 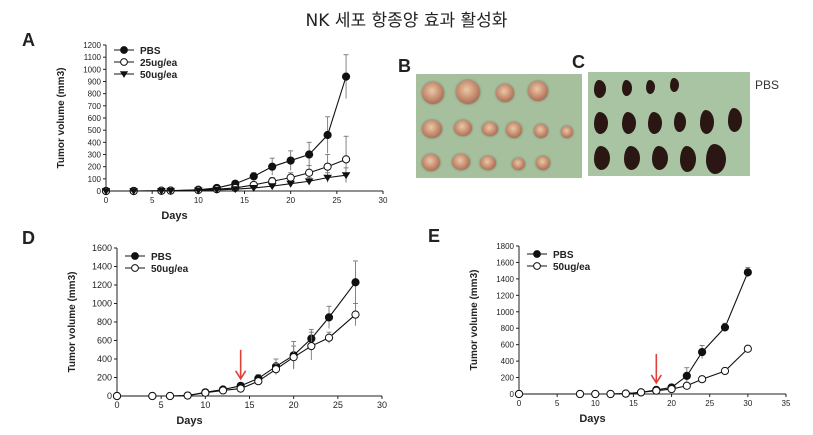 I want to click on chart-d-arrow-head, so click(x=240, y=375).